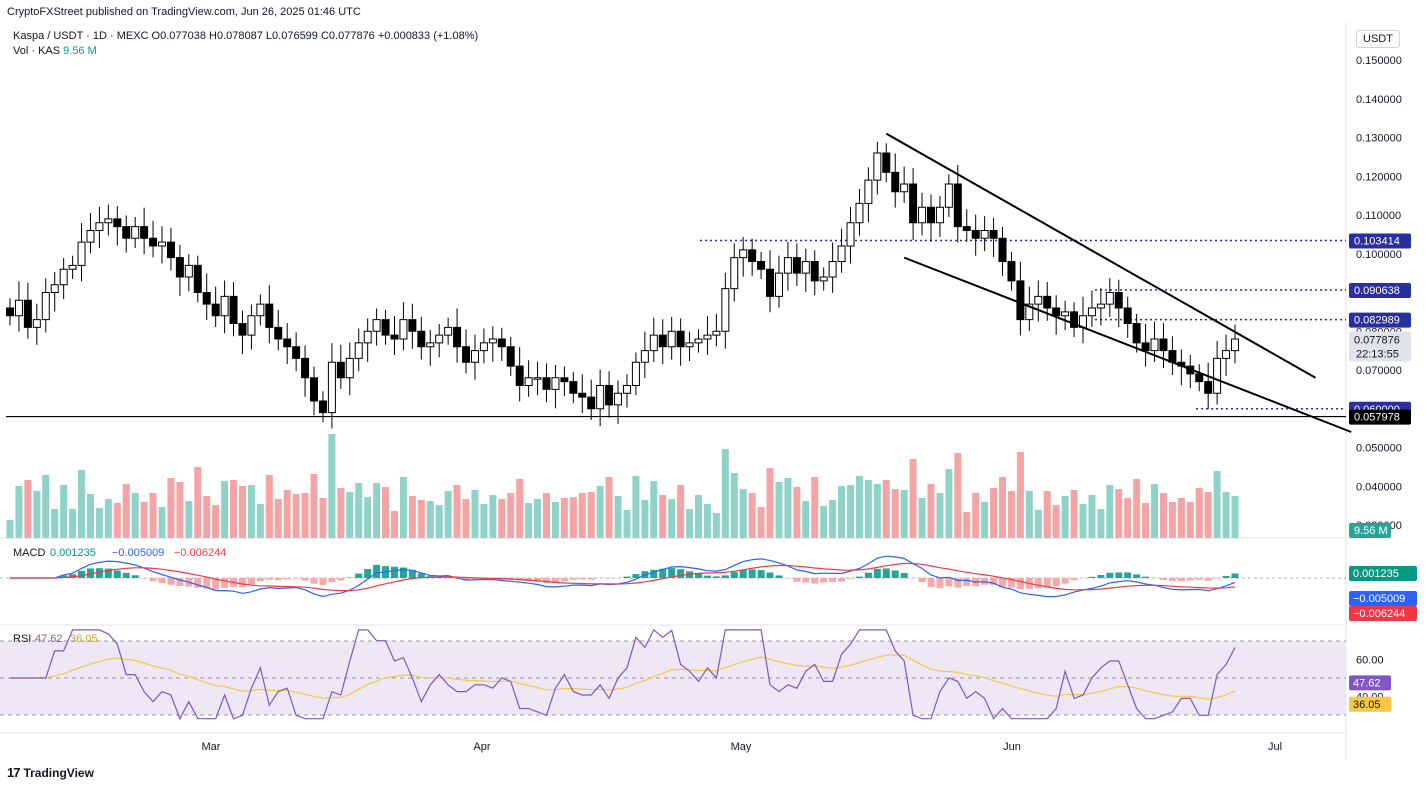 This screenshot has width=1427, height=786. What do you see at coordinates (1380, 320) in the screenshot?
I see `price-tag` at bounding box center [1380, 320].